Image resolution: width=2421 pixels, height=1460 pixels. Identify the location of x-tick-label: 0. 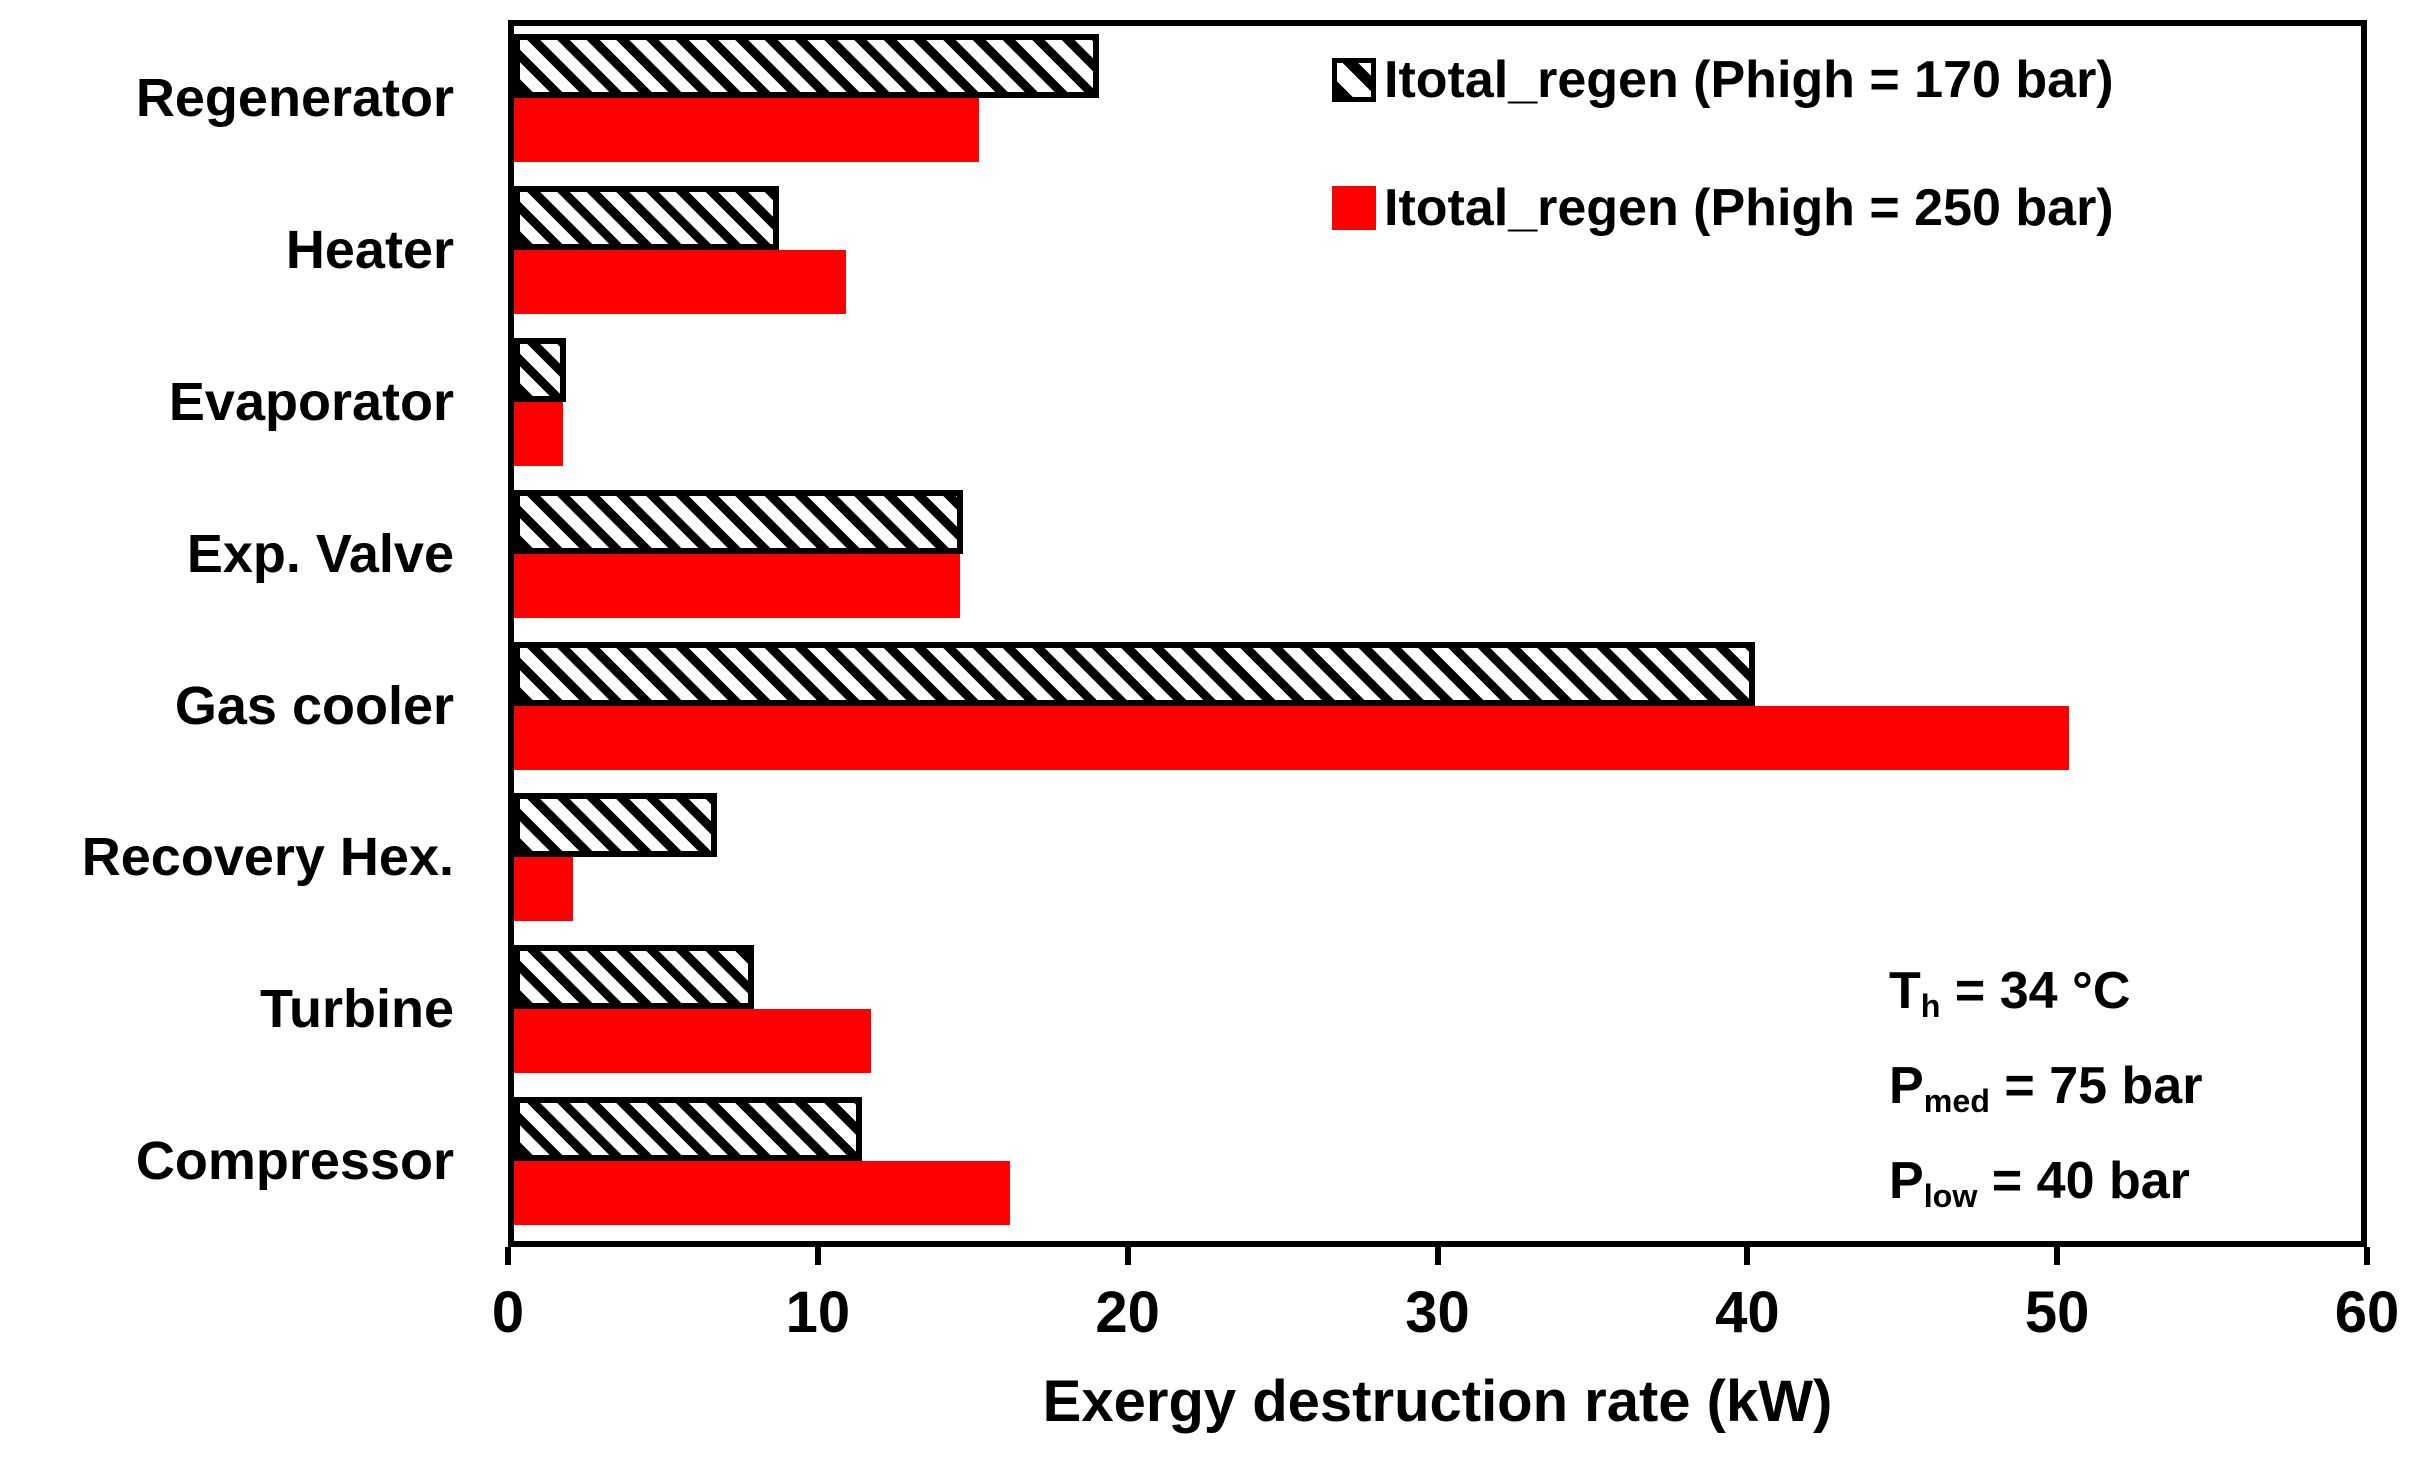
(508, 1312).